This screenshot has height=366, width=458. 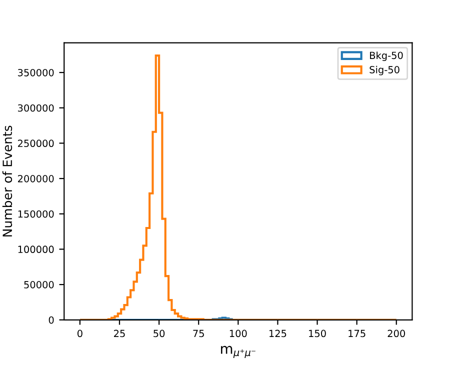 What do you see at coordinates (278, 334) in the screenshot?
I see `x-tick-label: 125` at bounding box center [278, 334].